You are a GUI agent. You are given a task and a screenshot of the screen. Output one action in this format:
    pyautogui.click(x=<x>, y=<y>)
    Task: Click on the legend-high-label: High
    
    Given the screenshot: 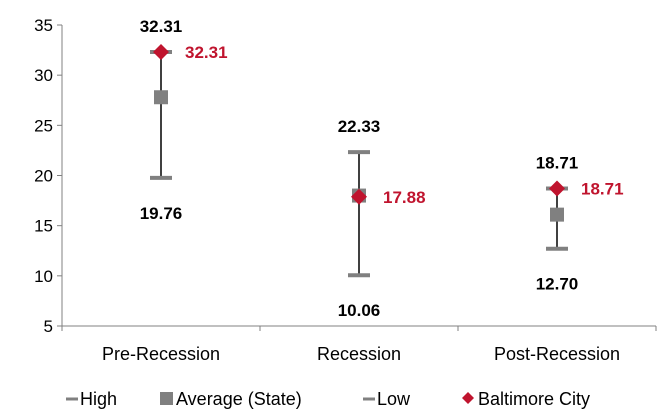 What is the action you would take?
    pyautogui.click(x=98, y=399)
    